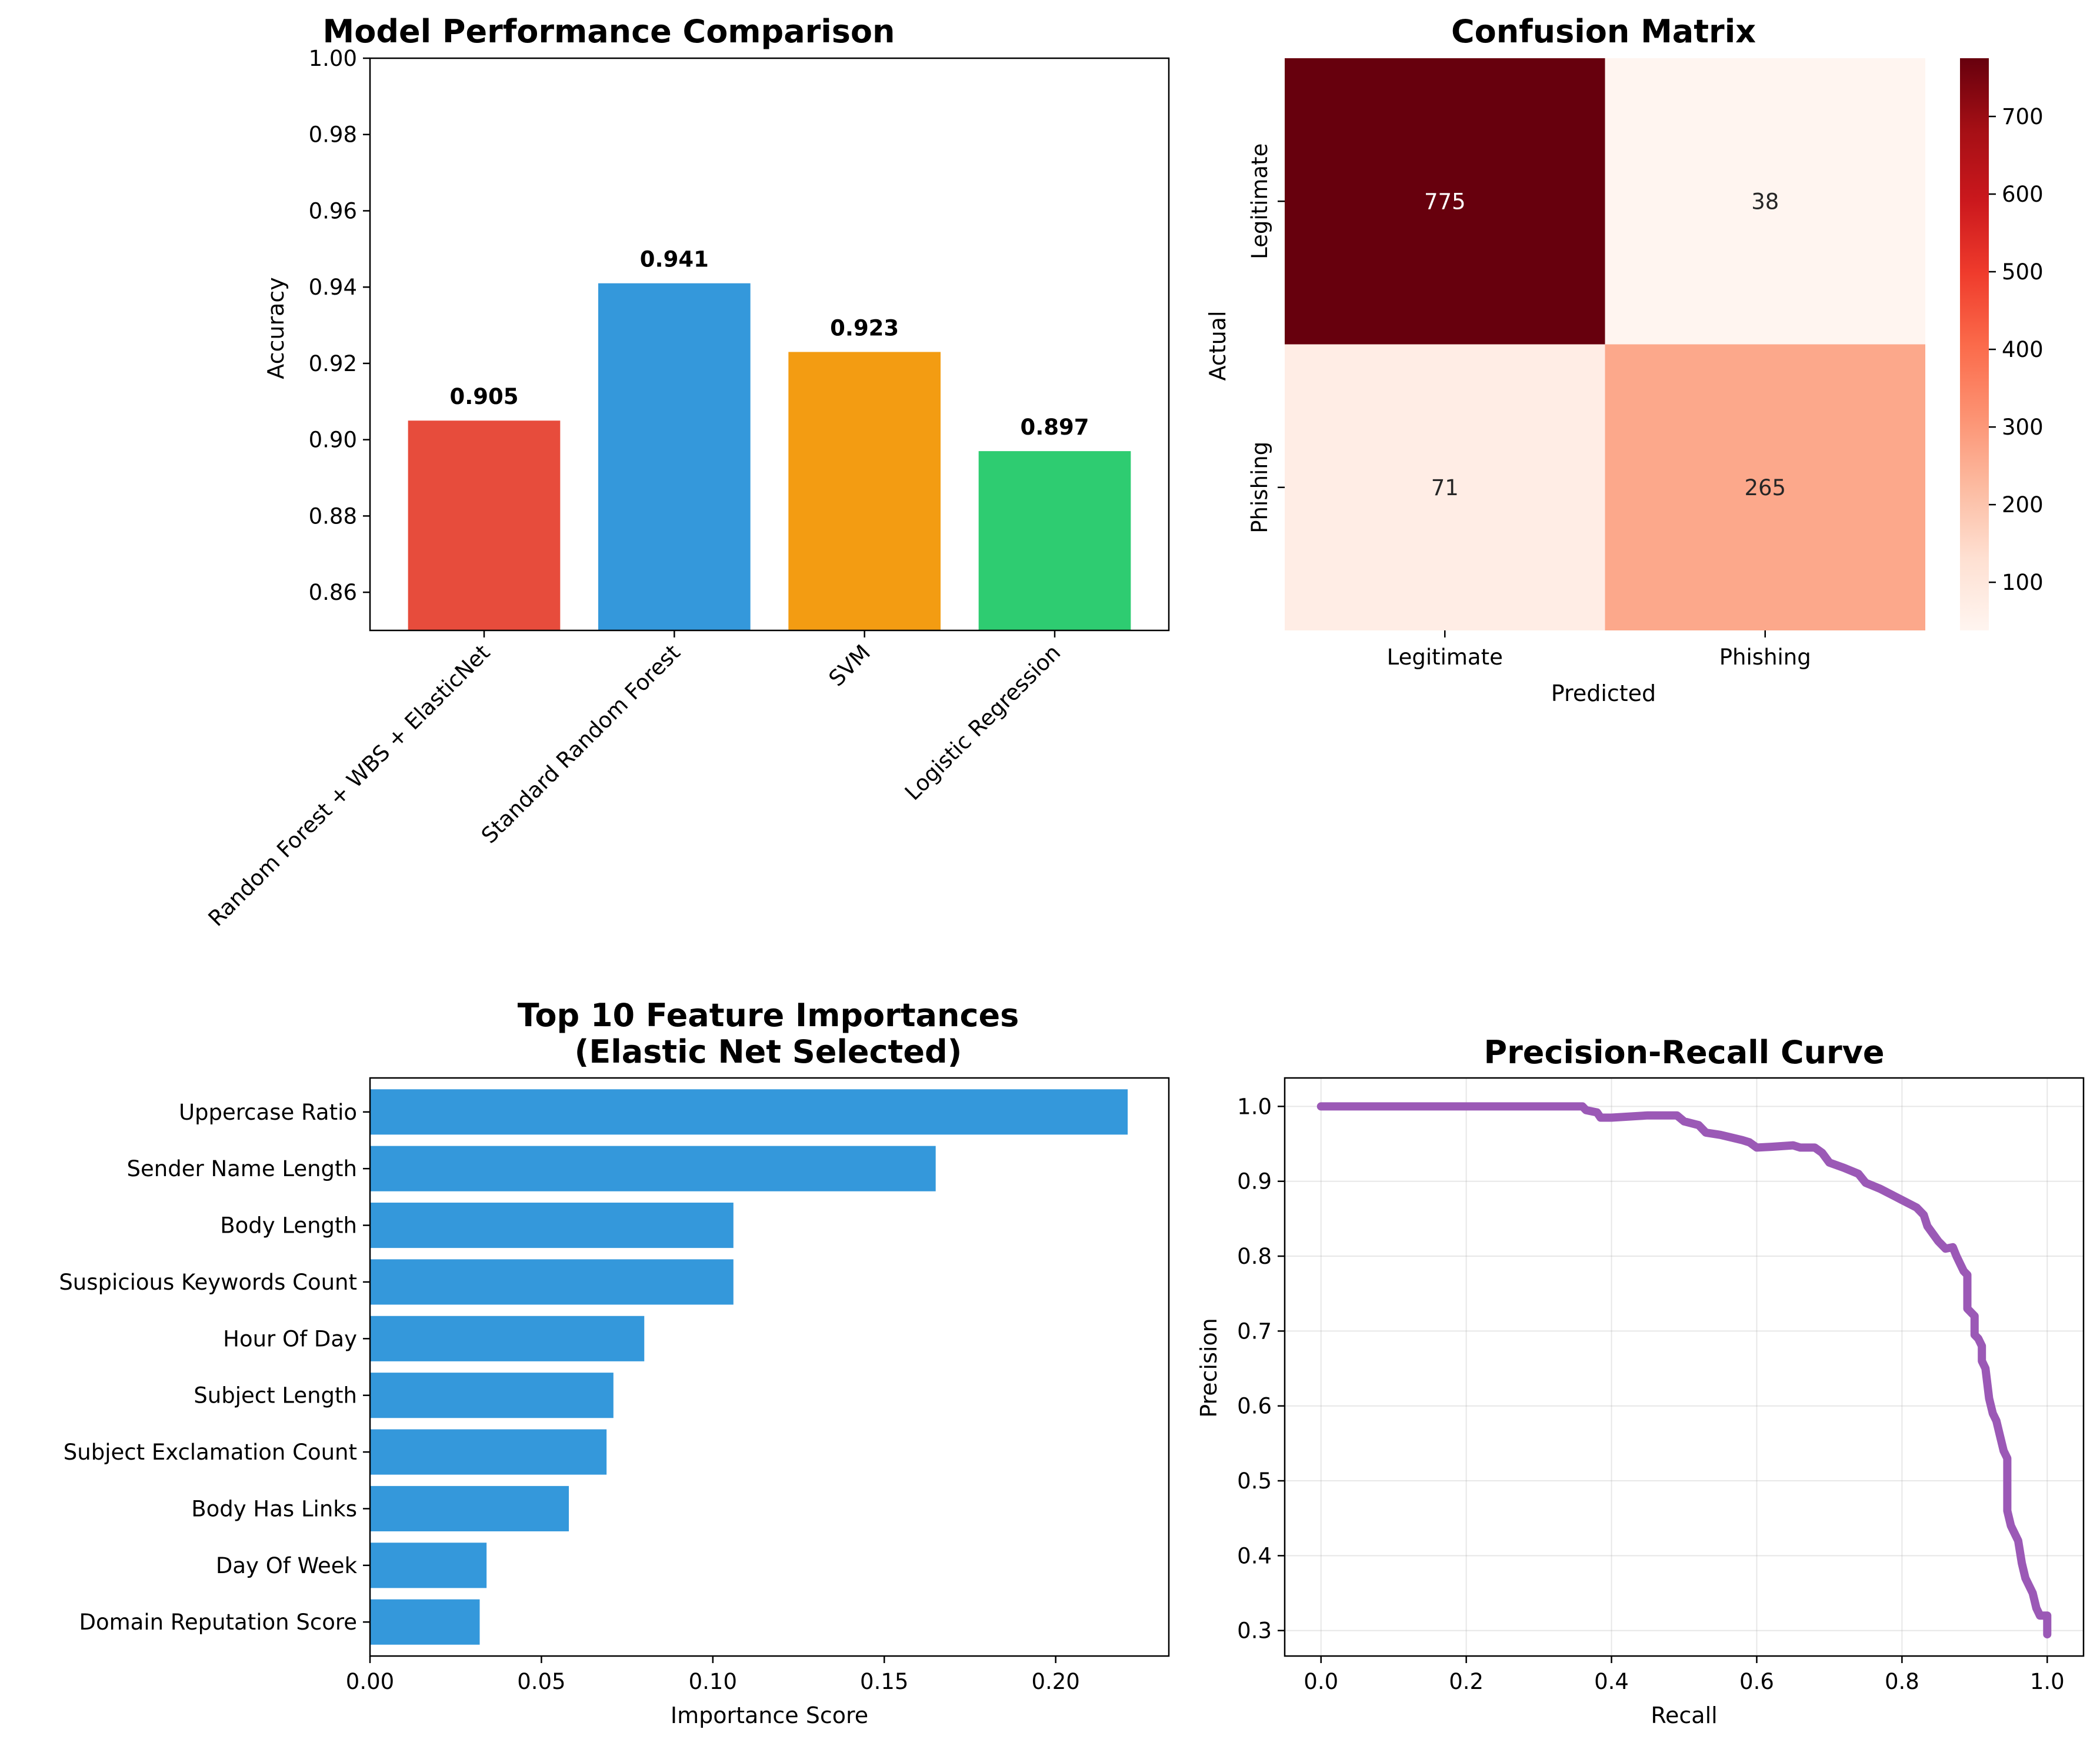 The height and width of the screenshot is (1746, 2100). Describe the element at coordinates (275, 1395) in the screenshot. I see `y-tick-label: Subject Length` at that location.